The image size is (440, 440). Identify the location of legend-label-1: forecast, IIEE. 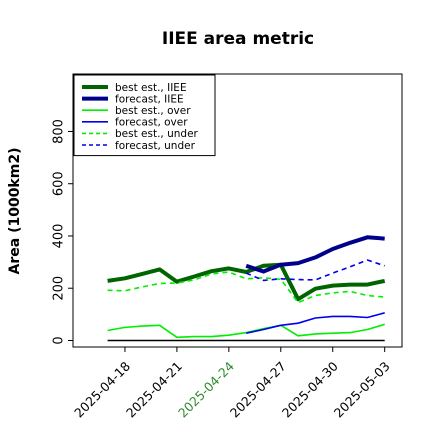
(149, 99).